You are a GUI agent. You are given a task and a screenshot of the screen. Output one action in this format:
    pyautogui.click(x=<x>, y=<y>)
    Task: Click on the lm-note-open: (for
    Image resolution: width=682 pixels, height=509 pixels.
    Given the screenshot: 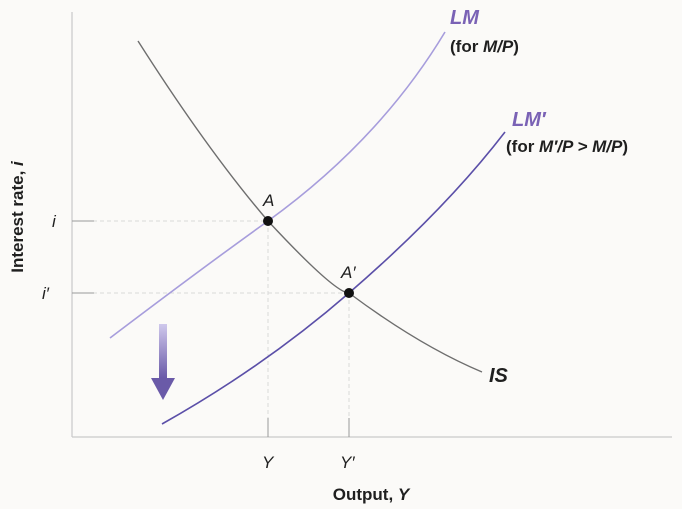 What is the action you would take?
    pyautogui.click(x=466, y=46)
    